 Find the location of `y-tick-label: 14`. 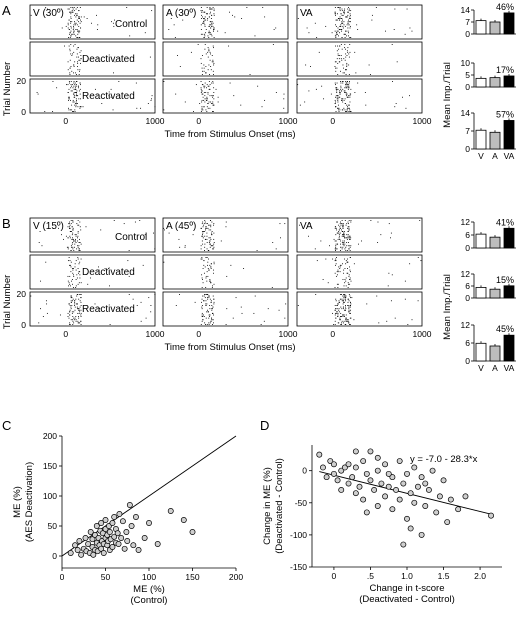

y-tick-label: 14 is located at coordinates (466, 10).